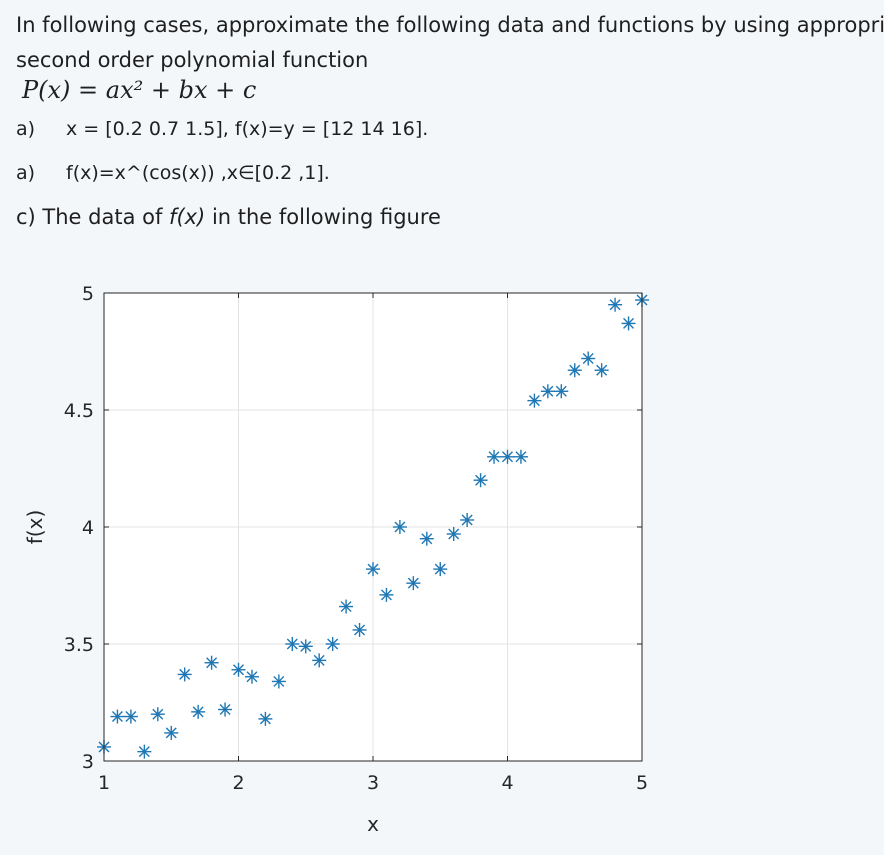  I want to click on x-tick-label: 4, so click(507, 783).